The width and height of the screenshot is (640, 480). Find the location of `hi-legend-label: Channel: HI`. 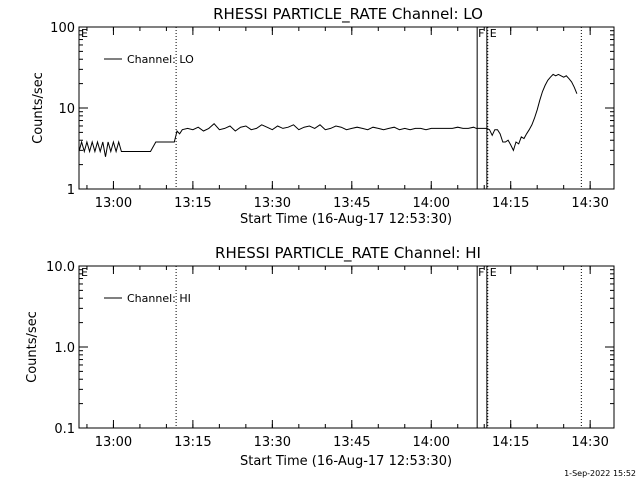

hi-legend-label: Channel: HI is located at coordinates (159, 298).